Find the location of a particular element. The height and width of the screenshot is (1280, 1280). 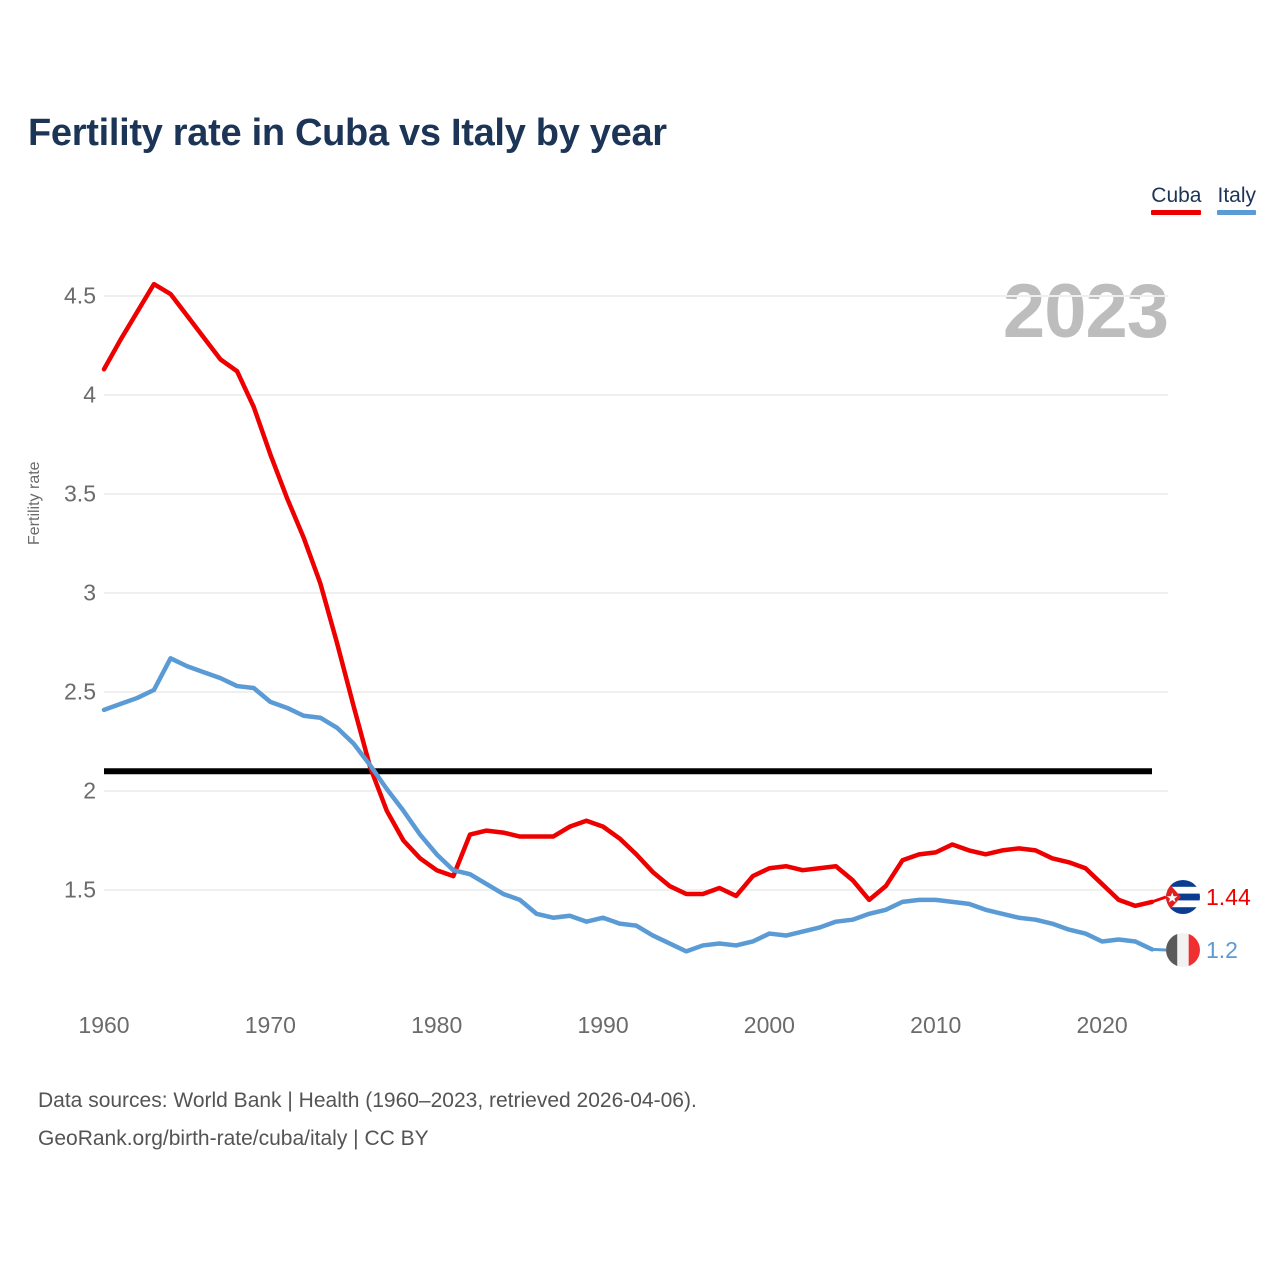

legend-label-cuba: Cuba is located at coordinates (1176, 195).